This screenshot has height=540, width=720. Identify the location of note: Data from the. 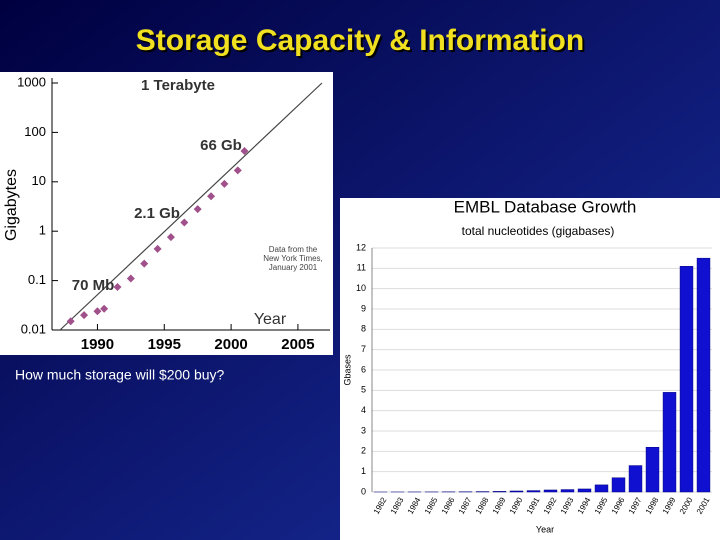
(293, 249).